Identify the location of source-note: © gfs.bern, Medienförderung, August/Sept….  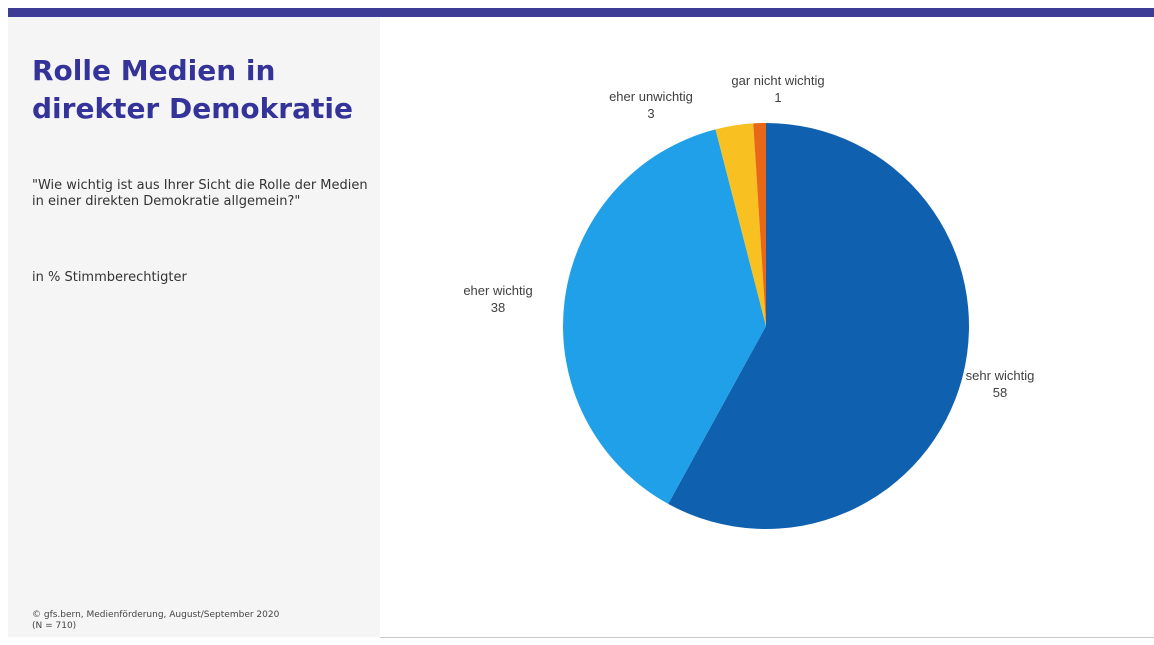
(156, 620).